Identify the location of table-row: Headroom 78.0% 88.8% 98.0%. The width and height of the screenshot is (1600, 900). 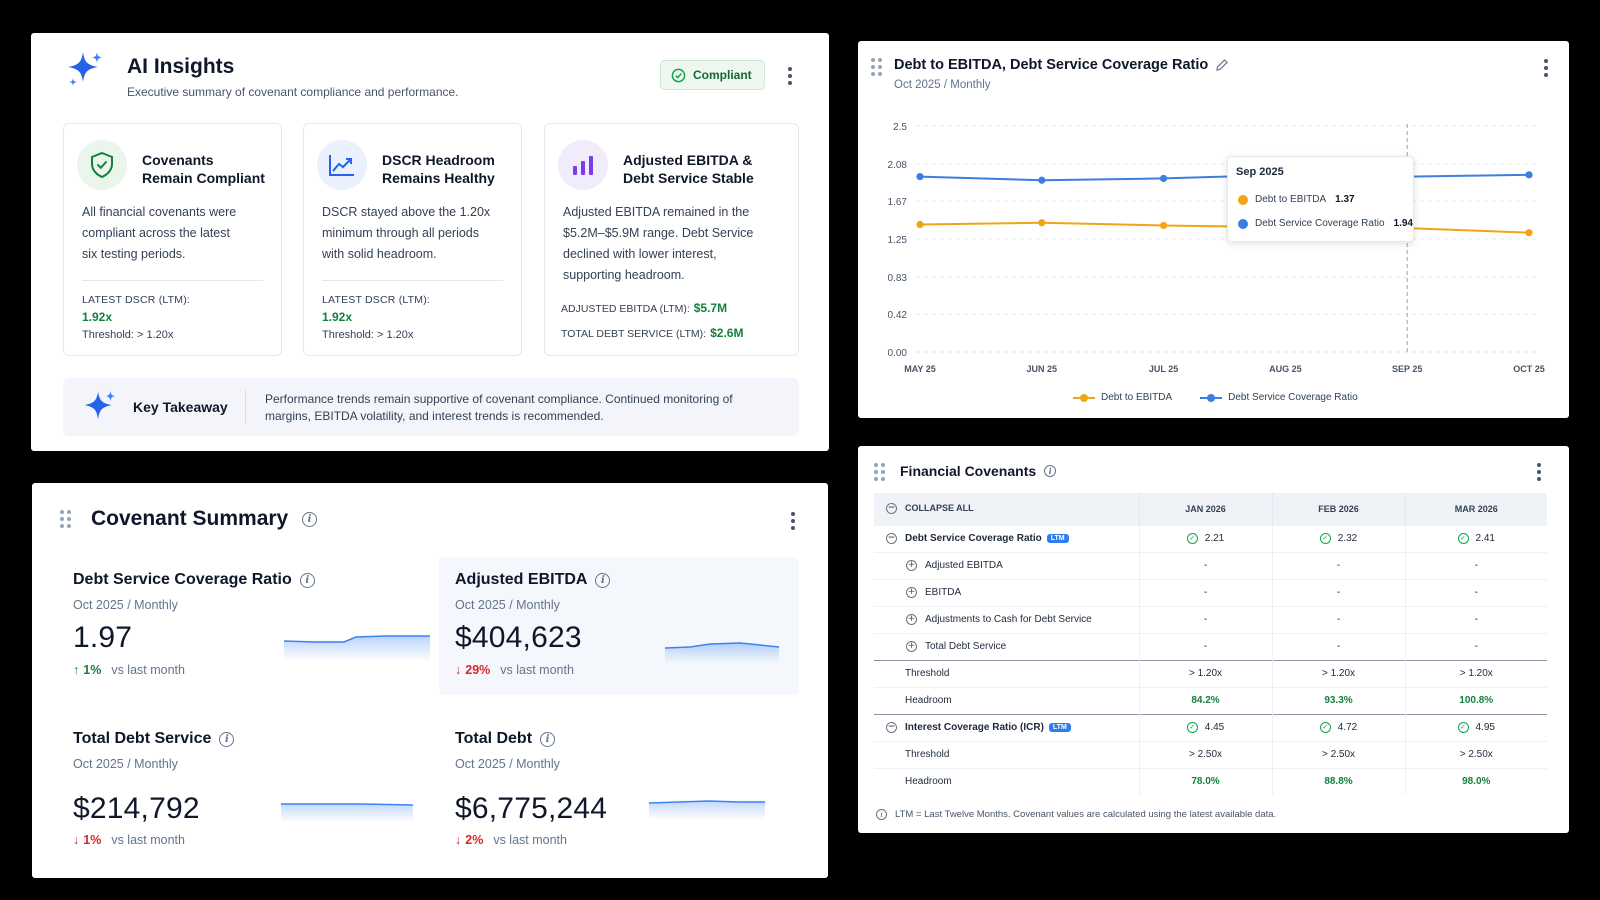
(1210, 781).